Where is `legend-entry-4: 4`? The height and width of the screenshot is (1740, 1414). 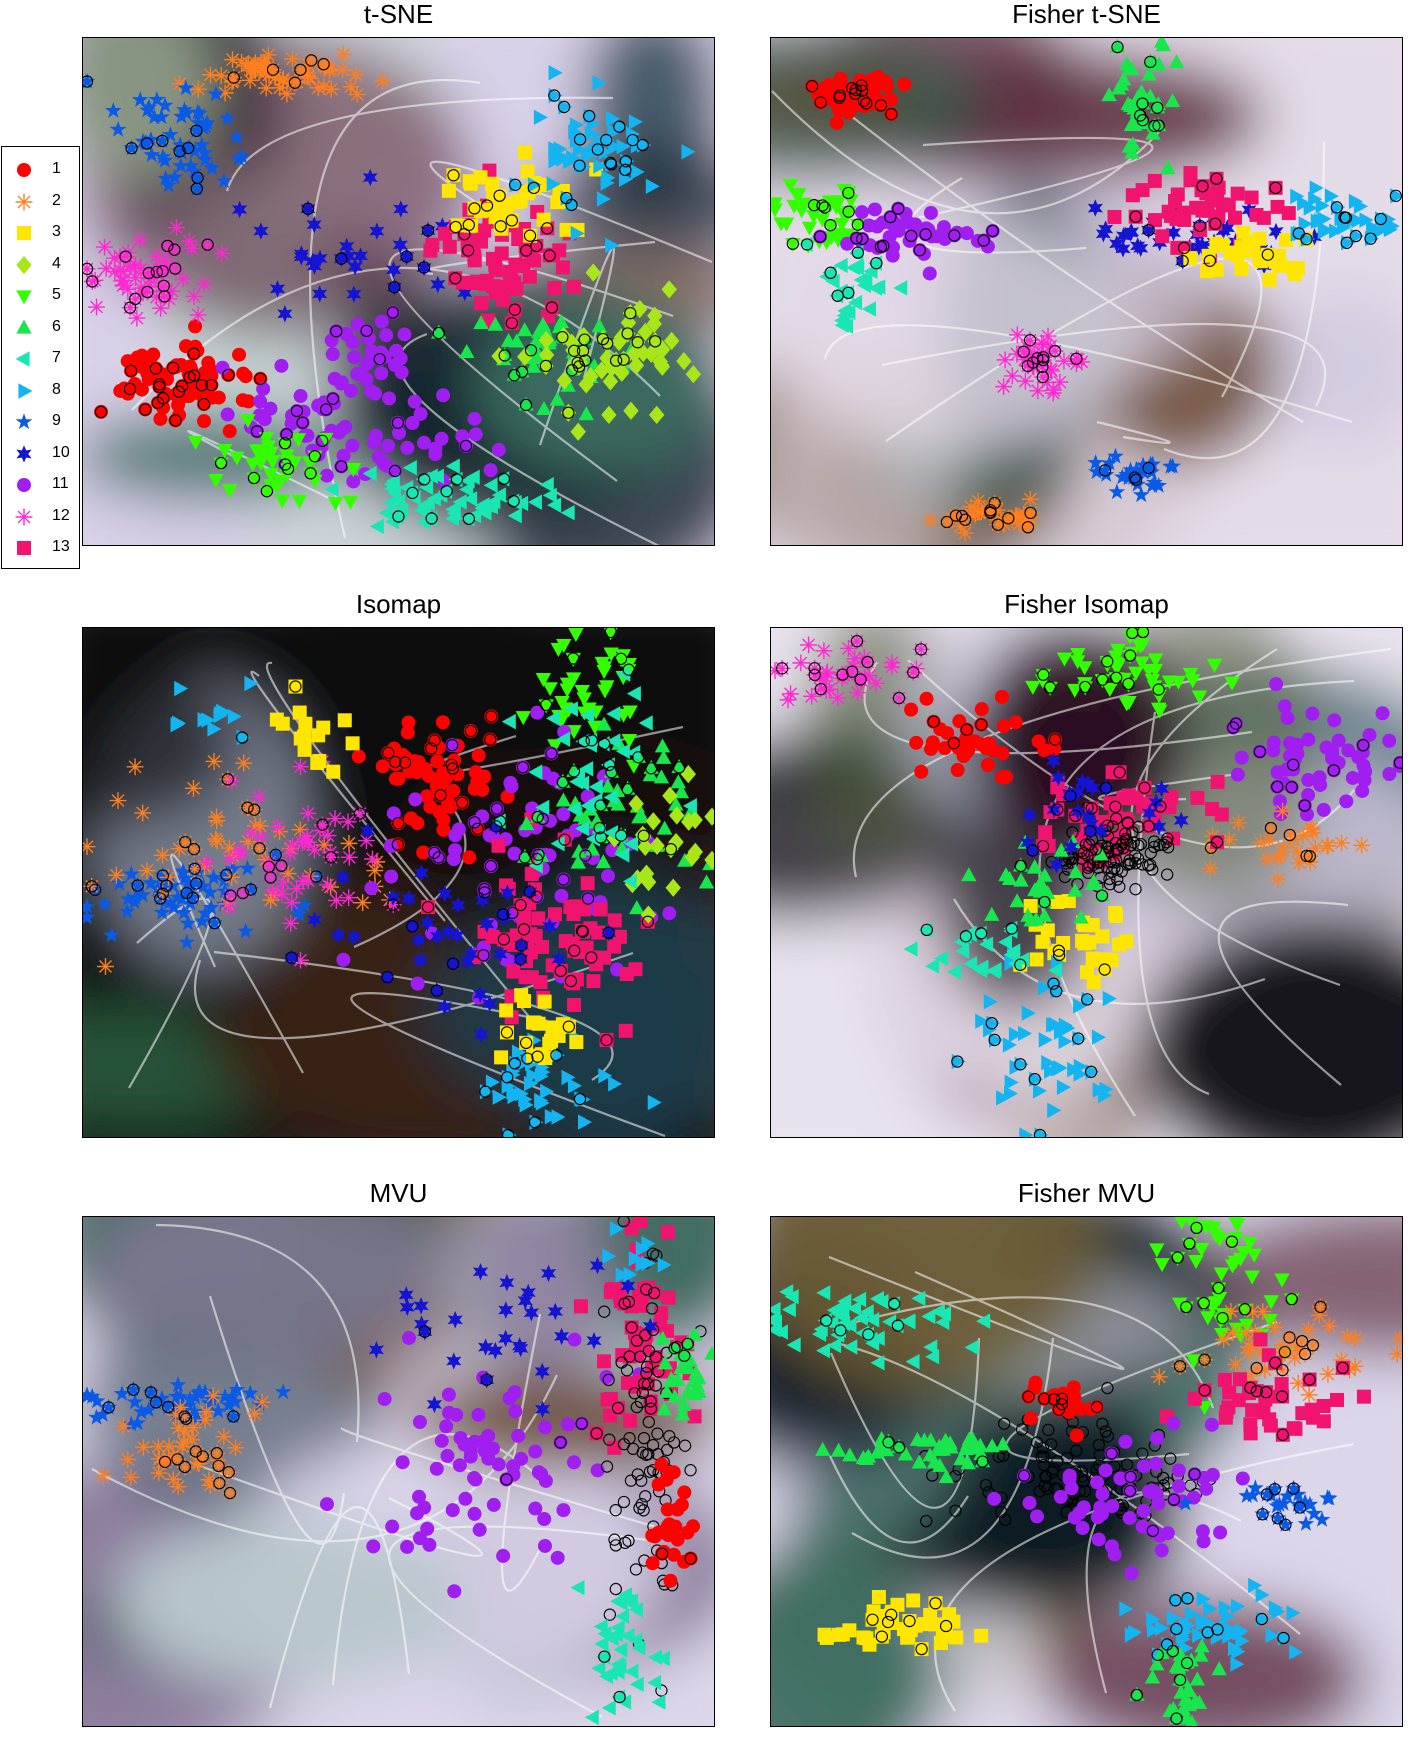 legend-entry-4: 4 is located at coordinates (41, 265).